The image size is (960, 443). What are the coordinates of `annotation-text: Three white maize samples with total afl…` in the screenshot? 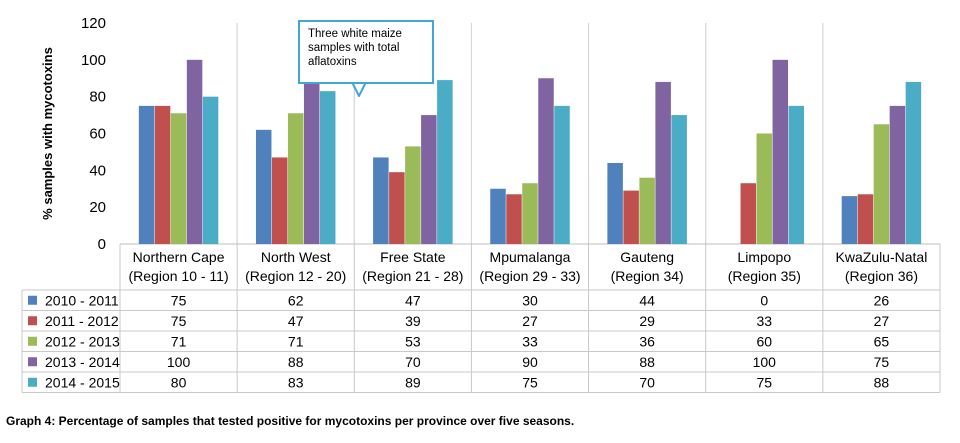 It's located at (355, 48).